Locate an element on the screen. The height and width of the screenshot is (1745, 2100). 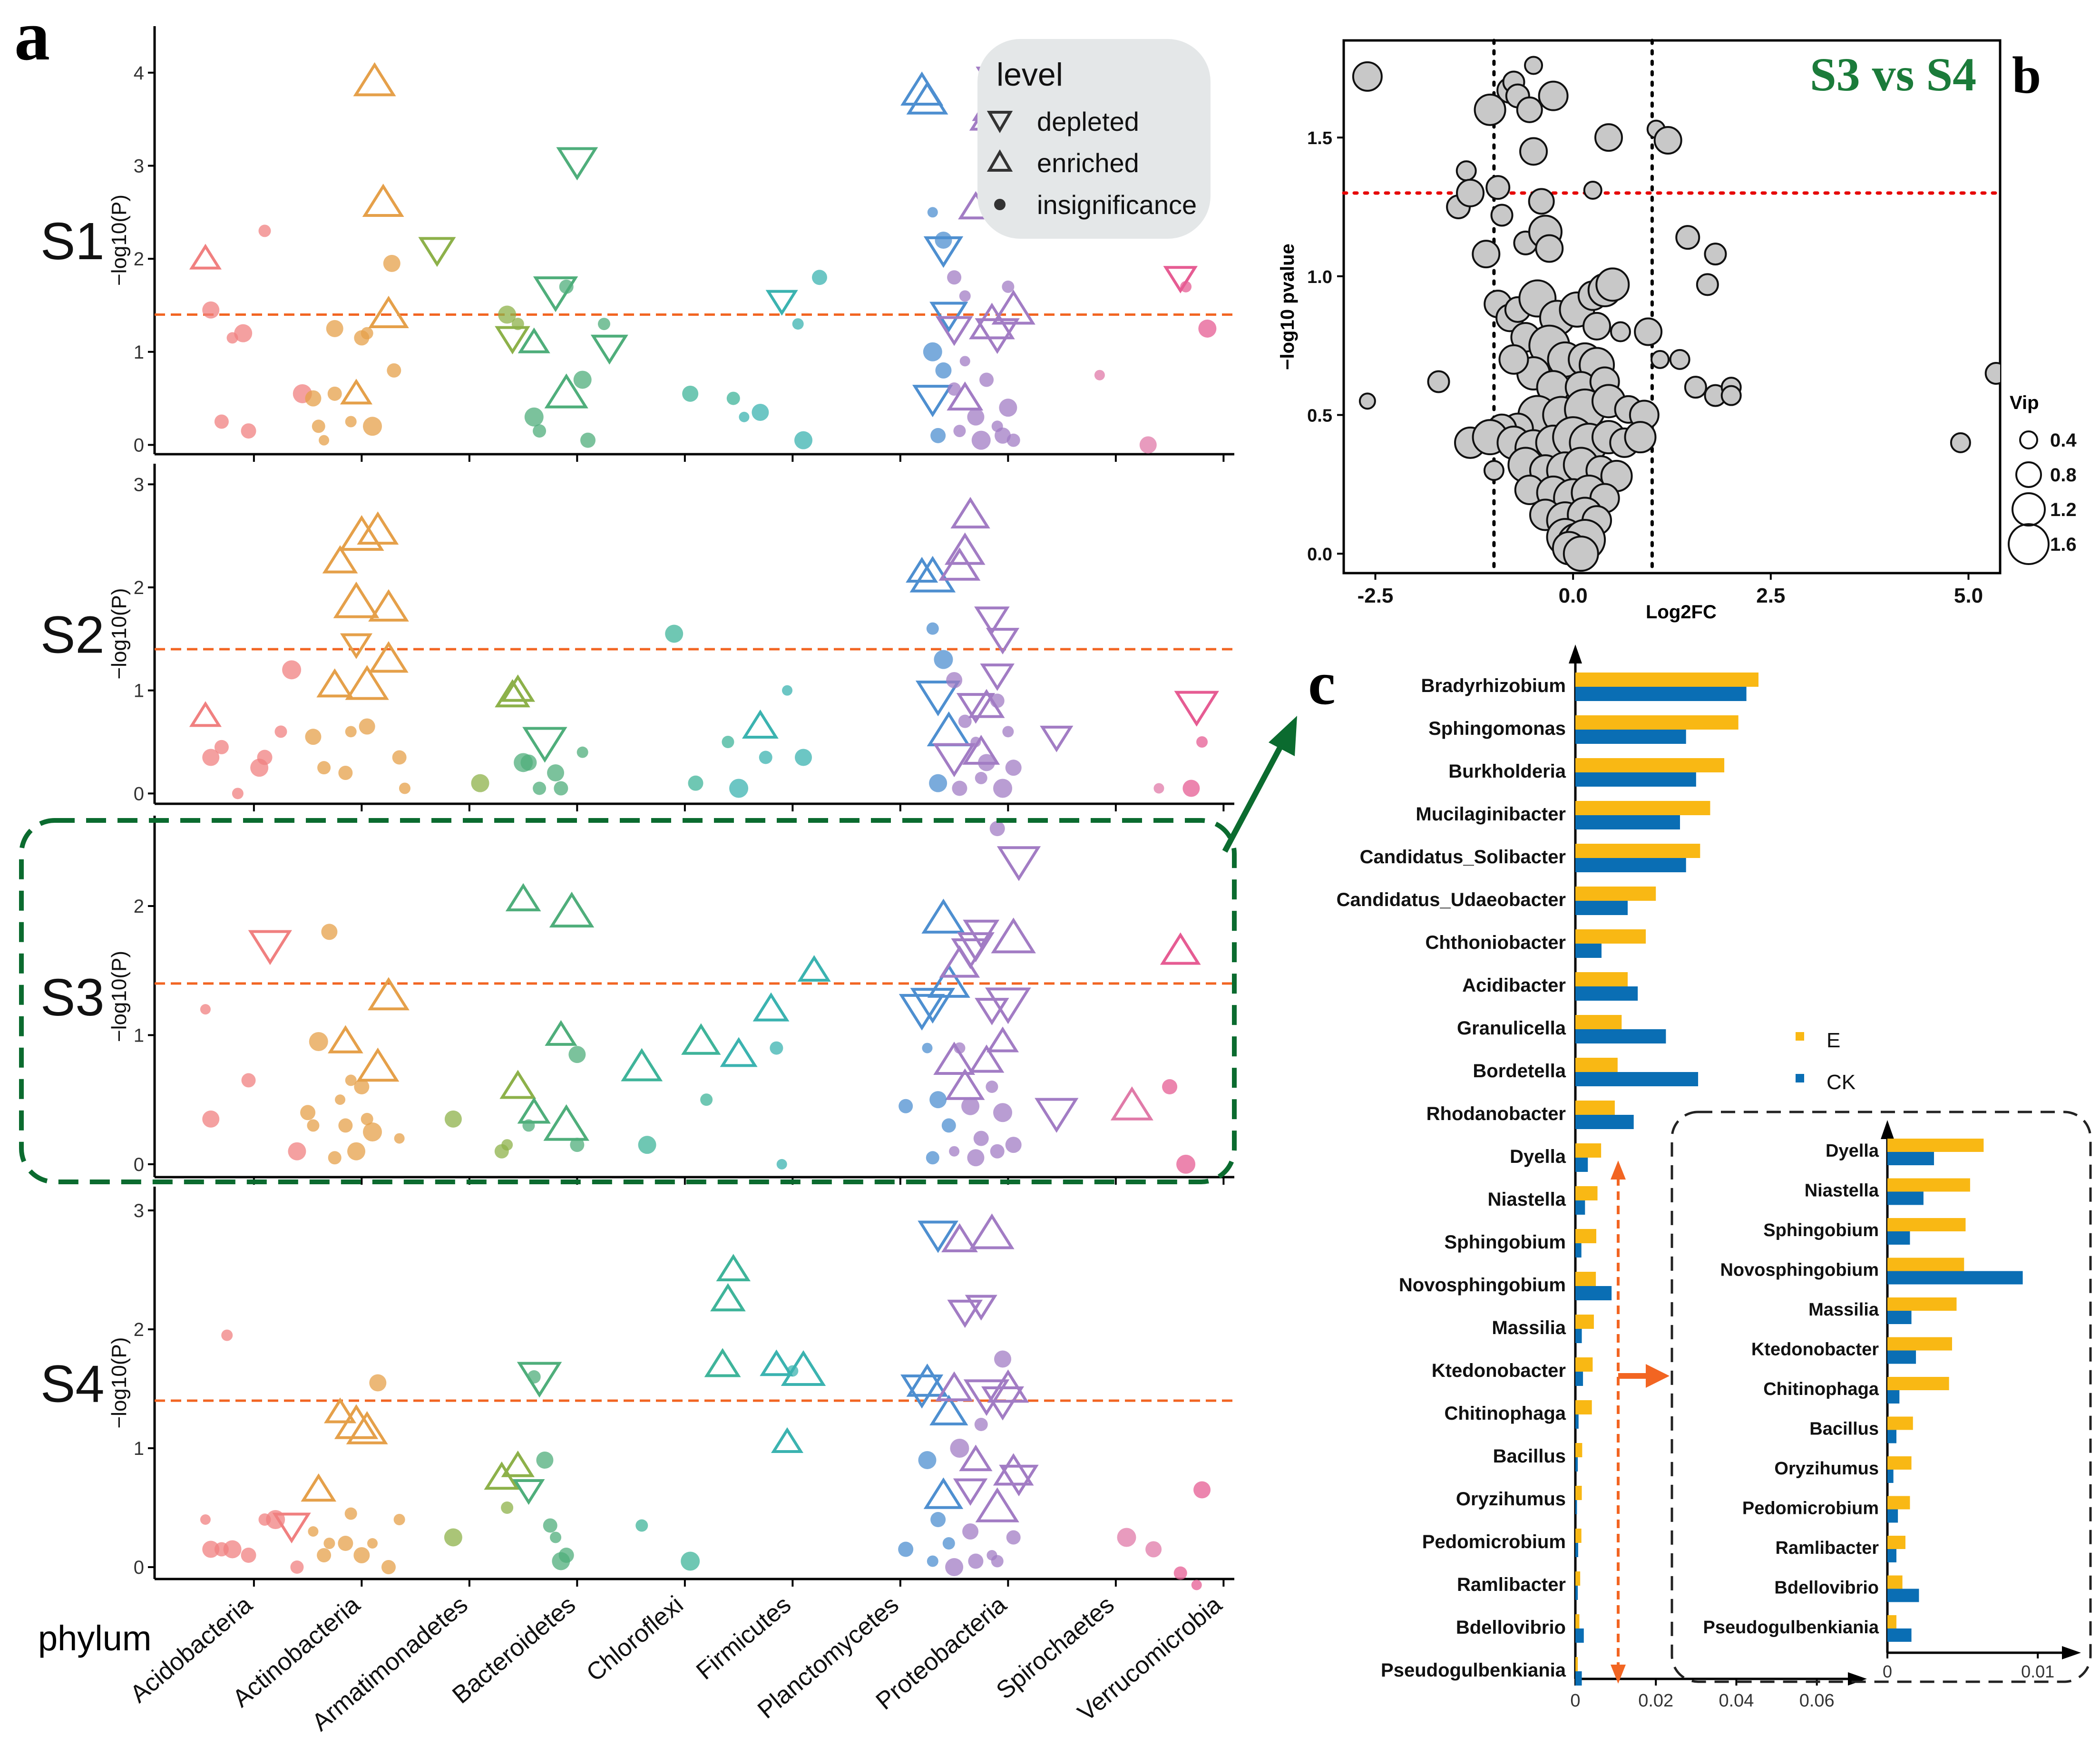
green-arrow is located at coordinates (1254, 795).